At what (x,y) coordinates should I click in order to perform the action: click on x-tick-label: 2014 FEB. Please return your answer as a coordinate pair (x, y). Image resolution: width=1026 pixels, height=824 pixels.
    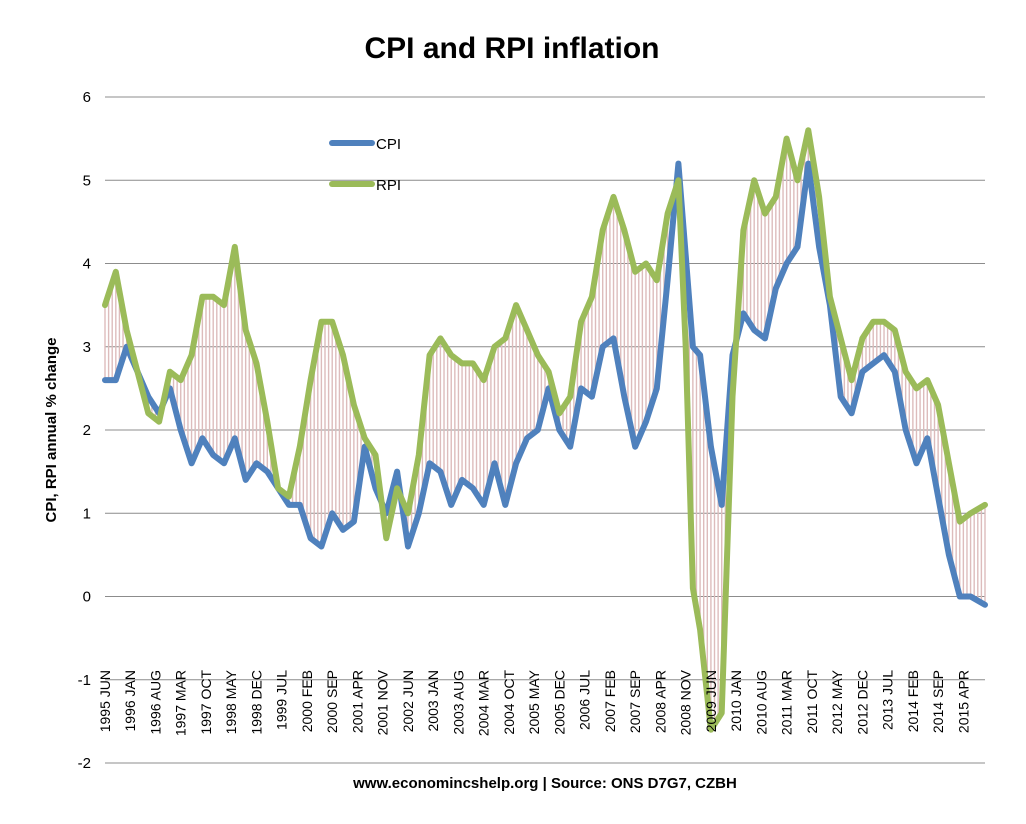
    Looking at the image, I should click on (913, 701).